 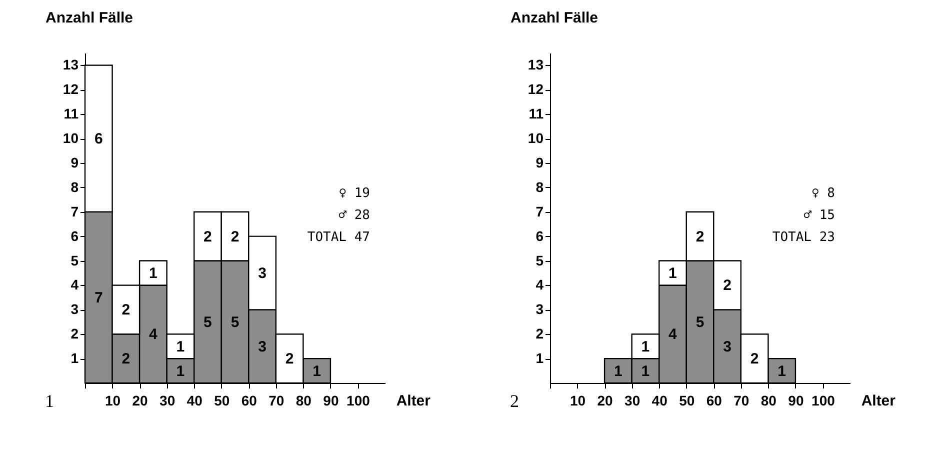 I want to click on annotation: ♂ 15, so click(x=819, y=215).